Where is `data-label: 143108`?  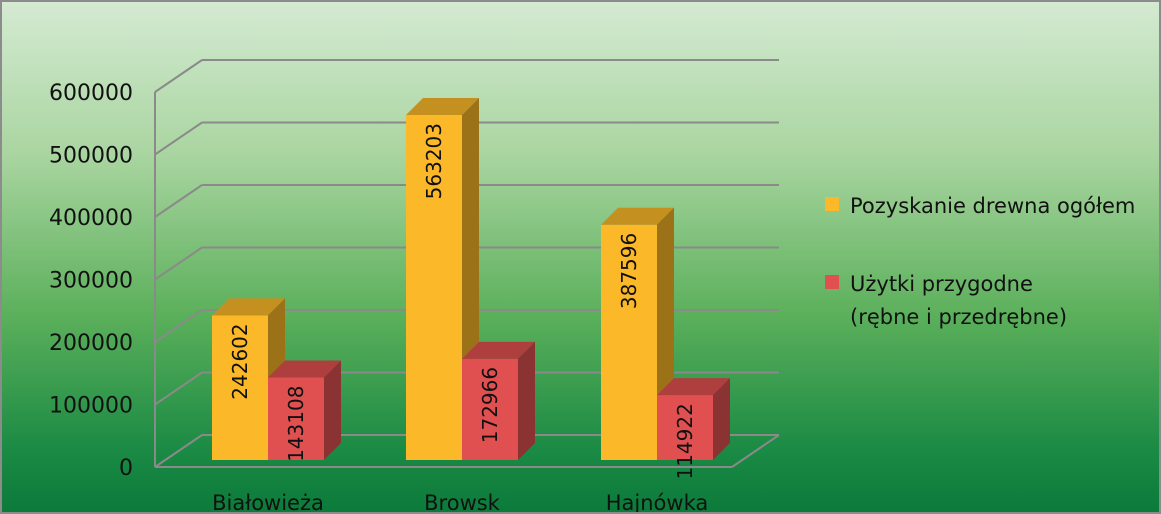
data-label: 143108 is located at coordinates (296, 424).